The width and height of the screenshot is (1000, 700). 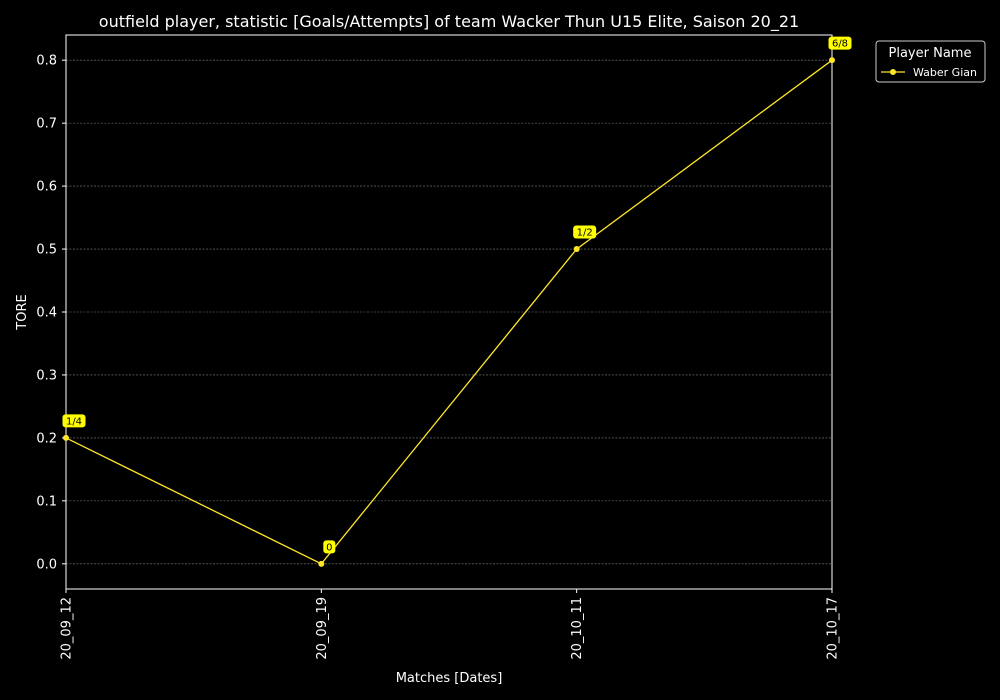 What do you see at coordinates (46, 187) in the screenshot?
I see `y-tick-label: 0.6` at bounding box center [46, 187].